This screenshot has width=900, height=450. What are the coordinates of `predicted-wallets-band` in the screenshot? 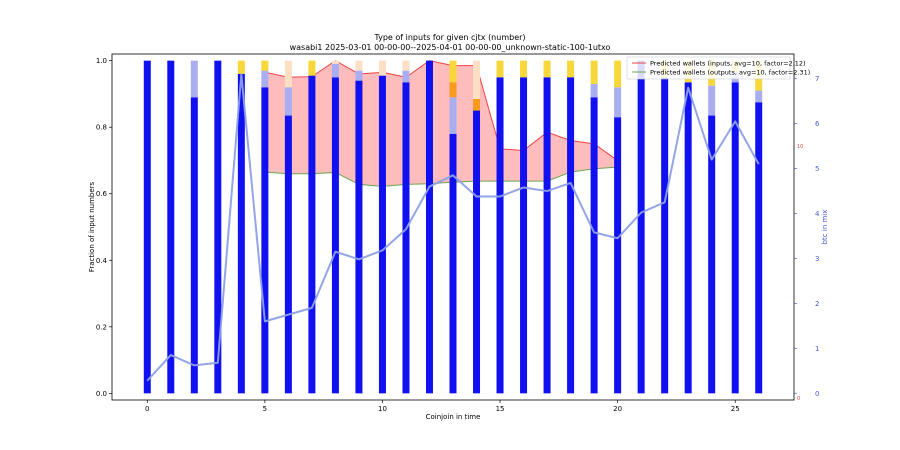 It's located at (441, 123).